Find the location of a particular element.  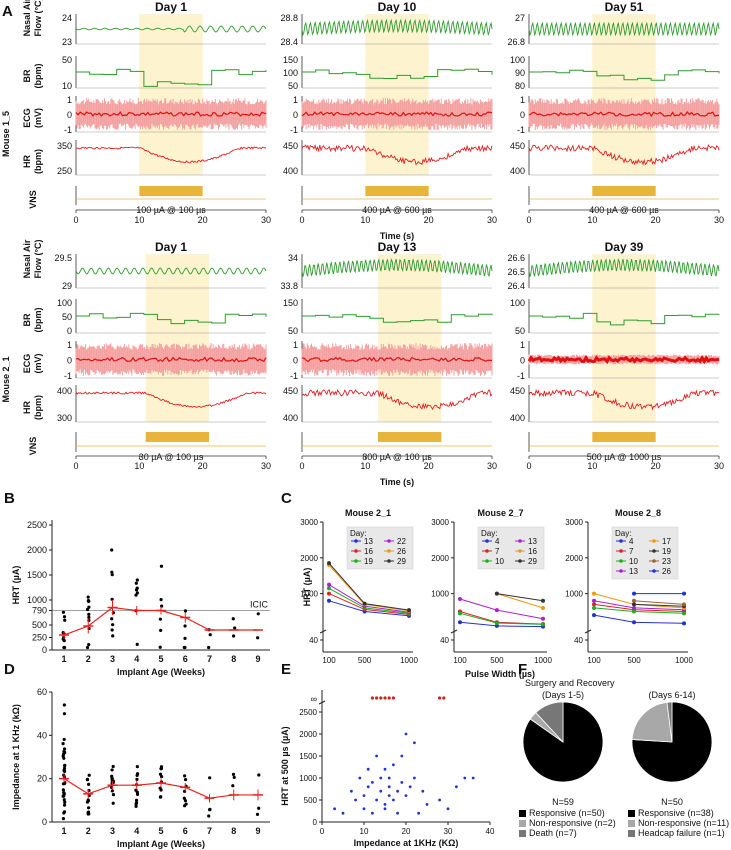

row-label-vns: VNS is located at coordinates (33, 199).